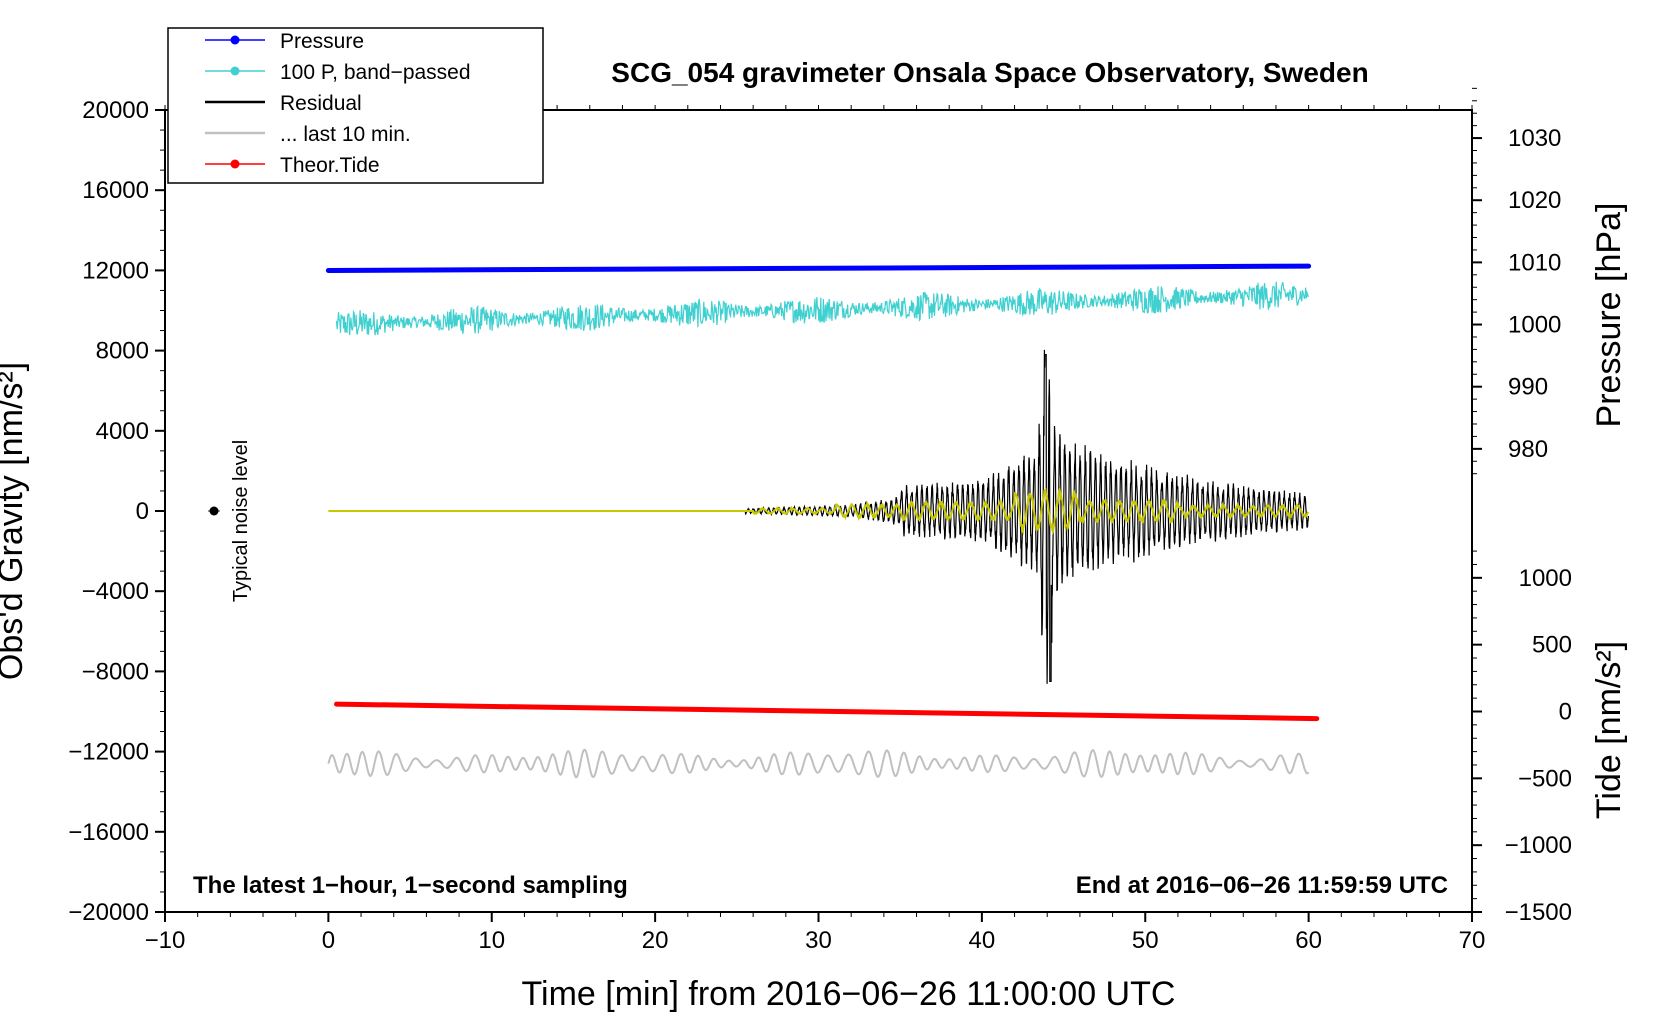 This screenshot has height=1020, width=1660. I want to click on series-theoretical-tide, so click(827, 711).